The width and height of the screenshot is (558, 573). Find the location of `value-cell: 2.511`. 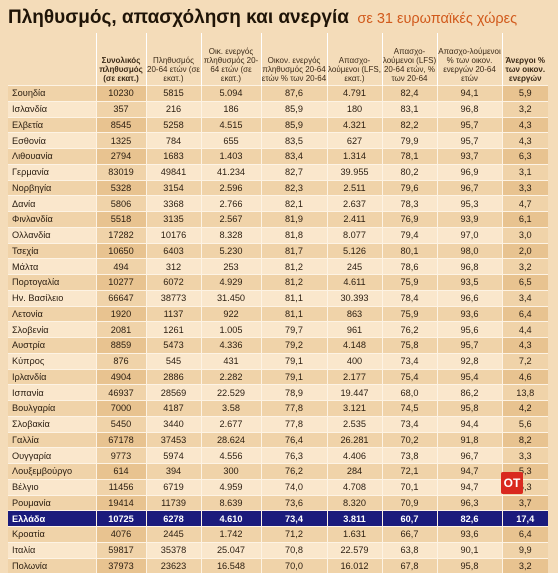

value-cell: 2.511 is located at coordinates (354, 187).